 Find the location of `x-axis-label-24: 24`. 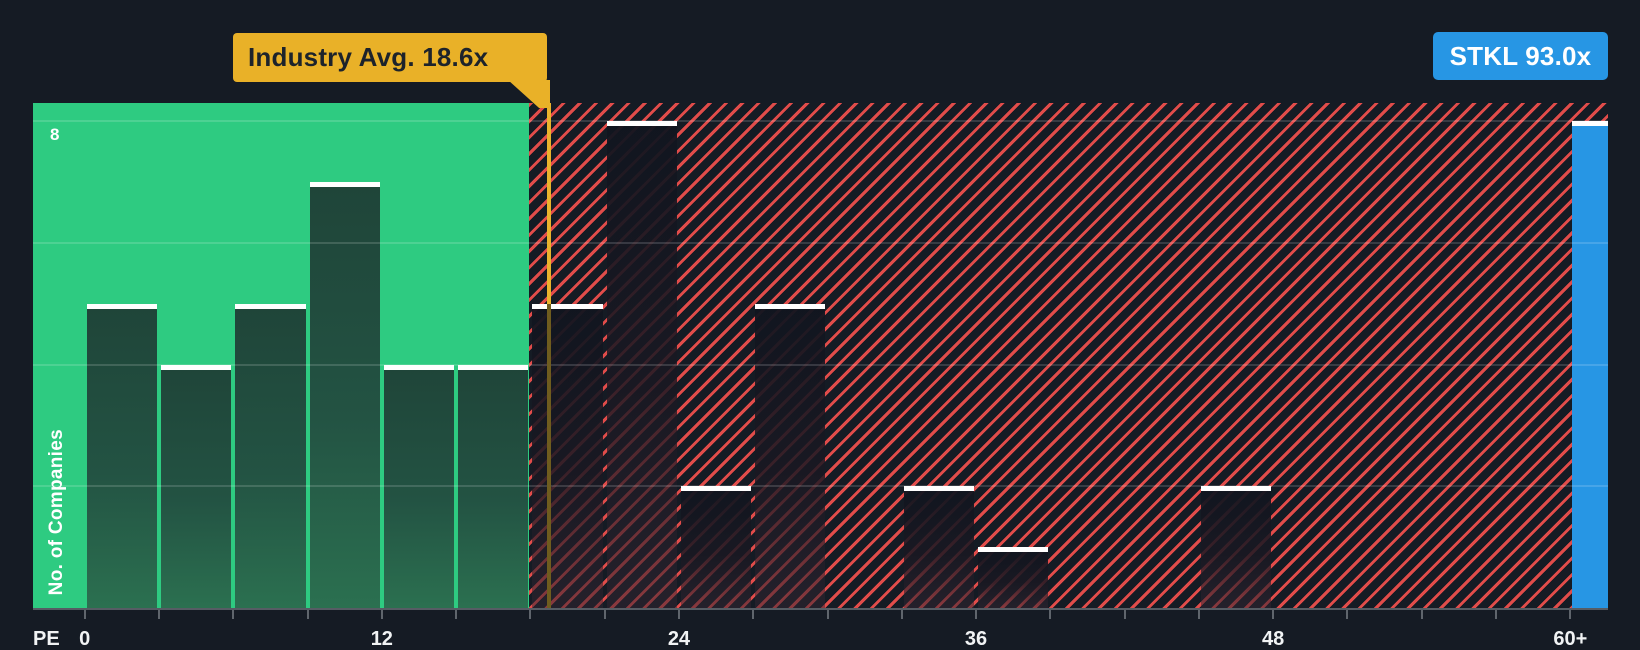

x-axis-label-24: 24 is located at coordinates (679, 639).